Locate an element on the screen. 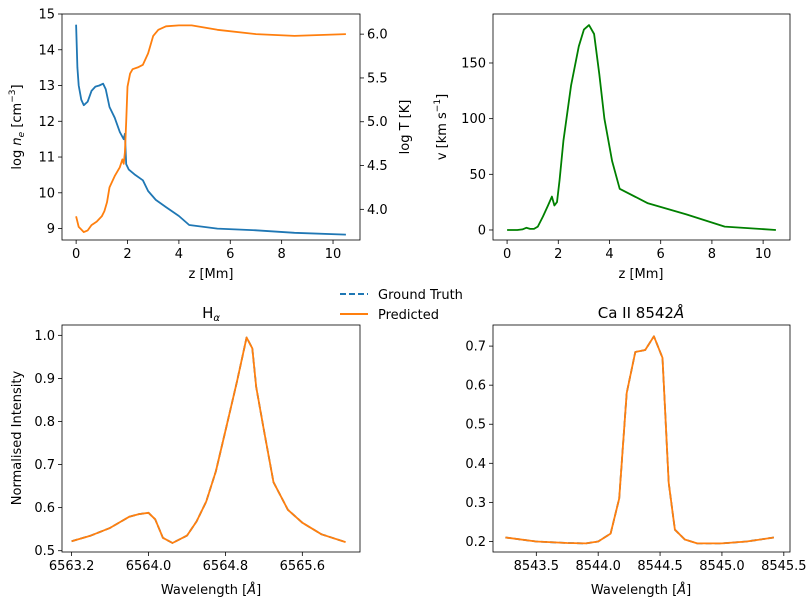 The height and width of the screenshot is (601, 812). ne_T-right-ytick-label: 6.0 is located at coordinates (377, 35).